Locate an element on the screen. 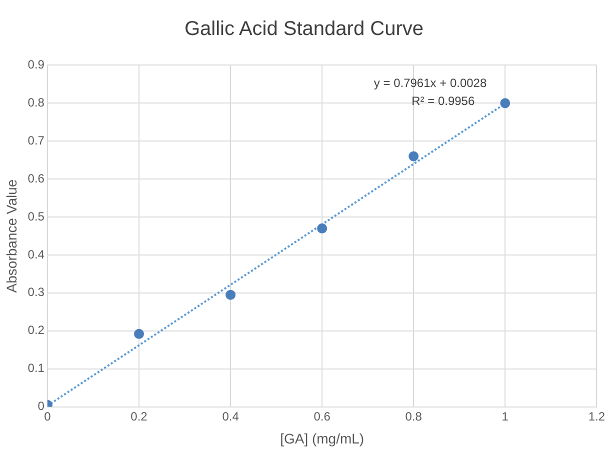 The width and height of the screenshot is (608, 457). annotation: y = 0.7961x + 0.0028 is located at coordinates (430, 83).